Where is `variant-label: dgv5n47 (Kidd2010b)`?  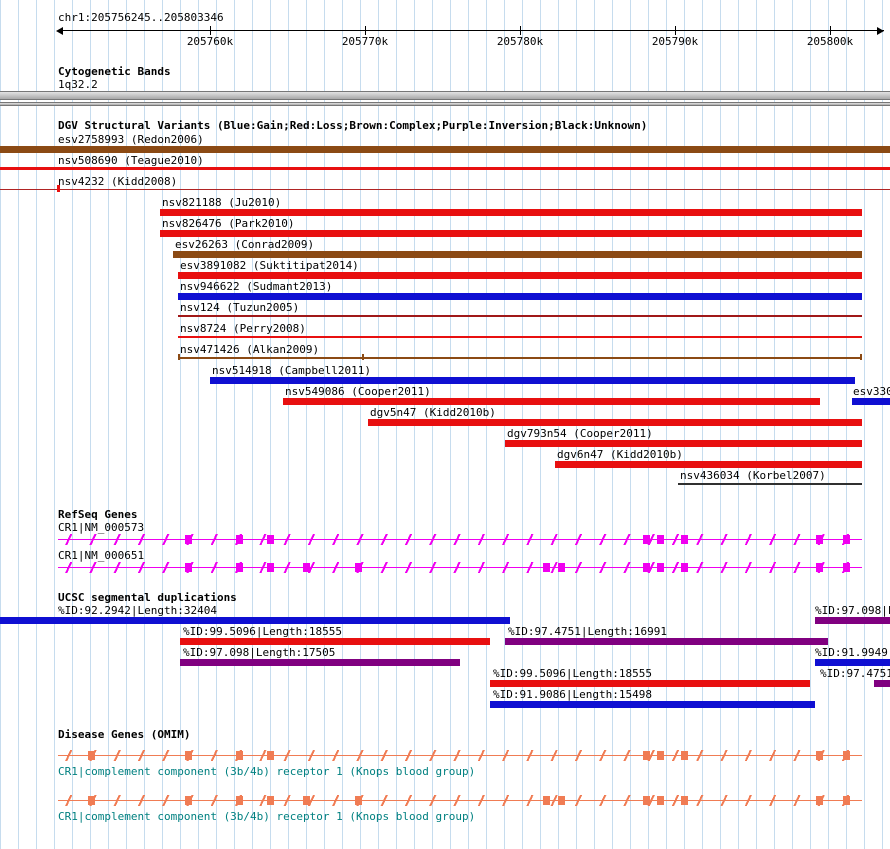 variant-label: dgv5n47 (Kidd2010b) is located at coordinates (433, 412).